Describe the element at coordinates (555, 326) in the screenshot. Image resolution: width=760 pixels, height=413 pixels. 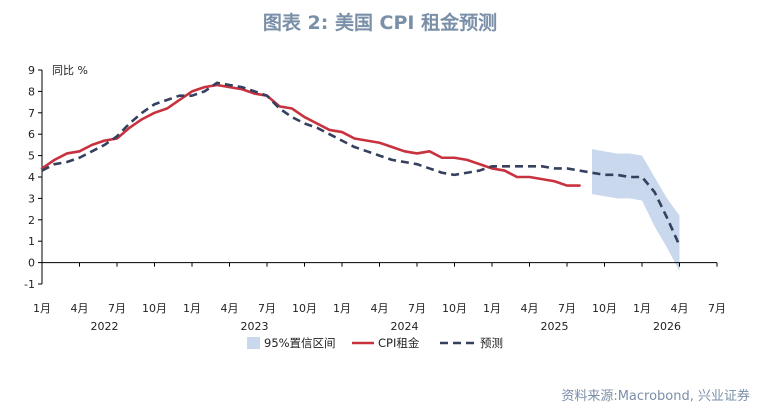
I see `x-year-label: 2025` at that location.